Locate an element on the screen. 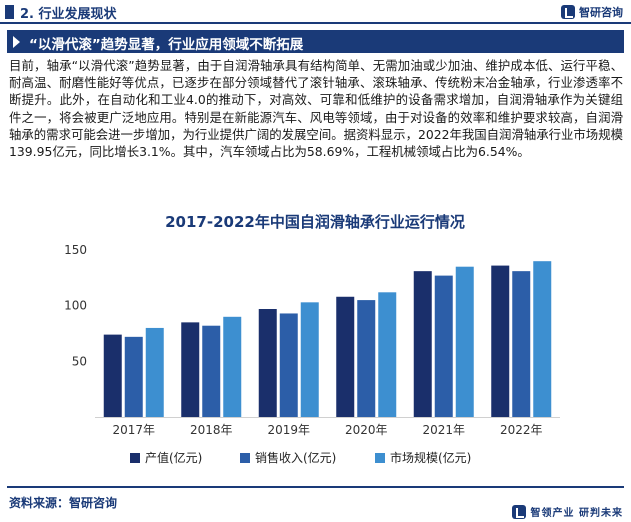  x-tick-label: 2021年 is located at coordinates (443, 430).